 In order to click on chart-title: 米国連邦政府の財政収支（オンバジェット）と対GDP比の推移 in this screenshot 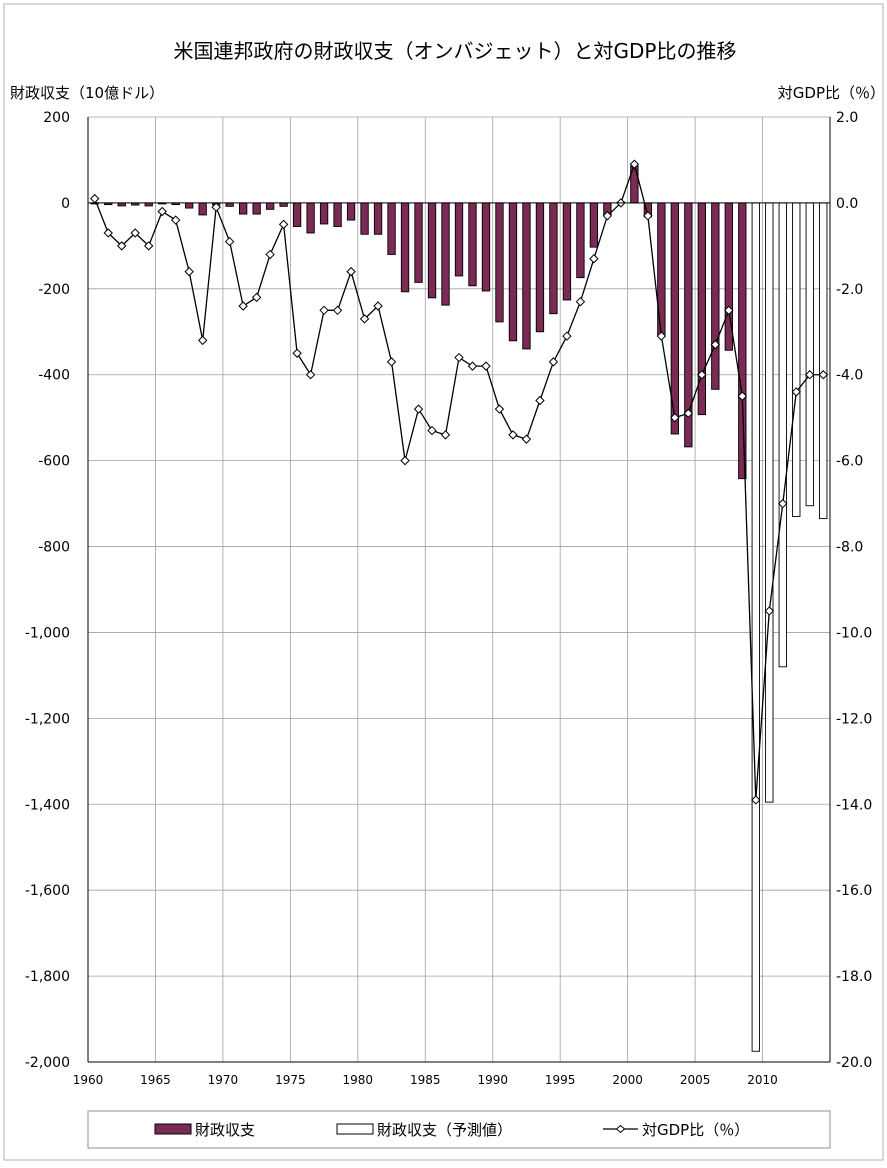, I will do `click(455, 51)`.